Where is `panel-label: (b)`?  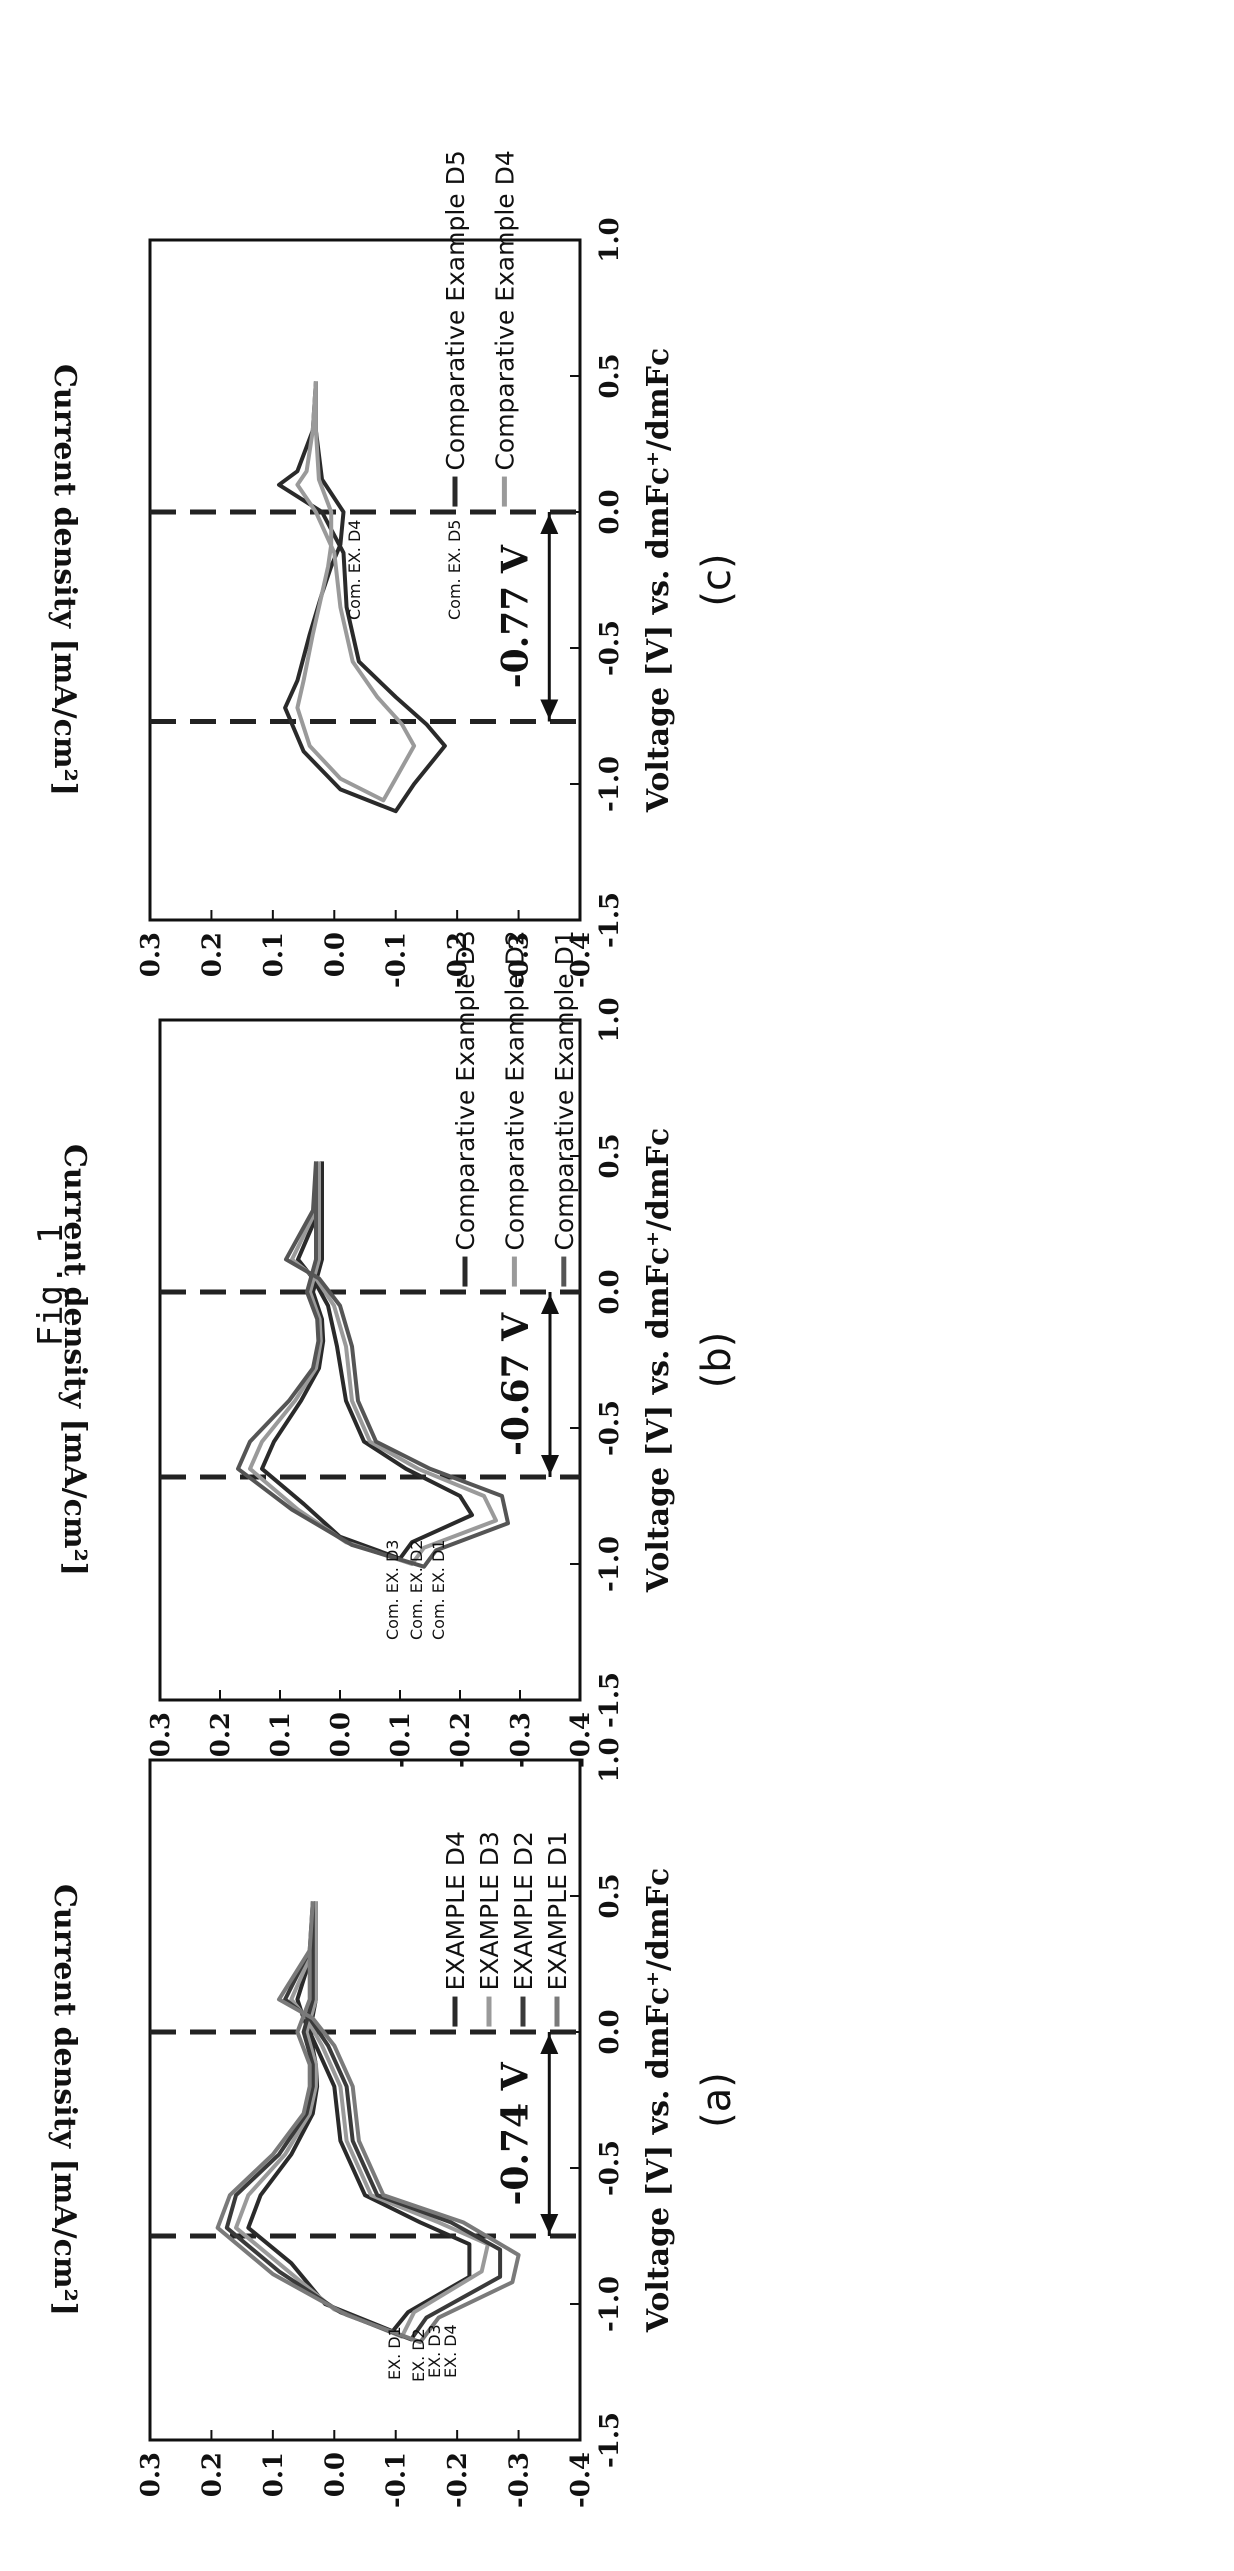
panel-label: (b) is located at coordinates (717, 1360).